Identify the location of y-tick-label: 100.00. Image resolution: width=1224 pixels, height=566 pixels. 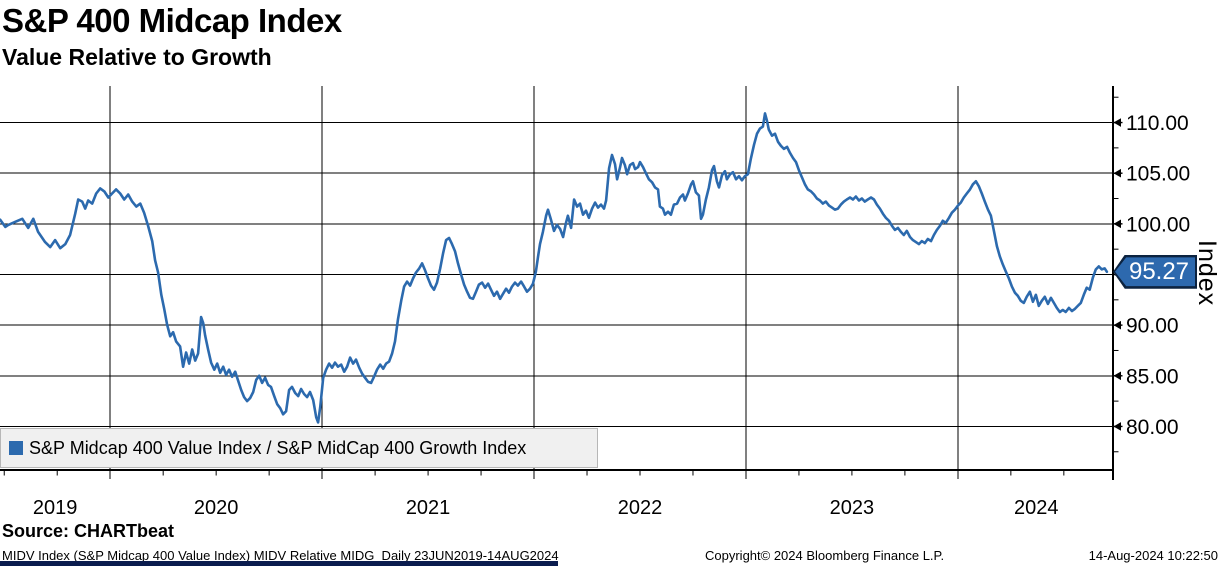
(1158, 224).